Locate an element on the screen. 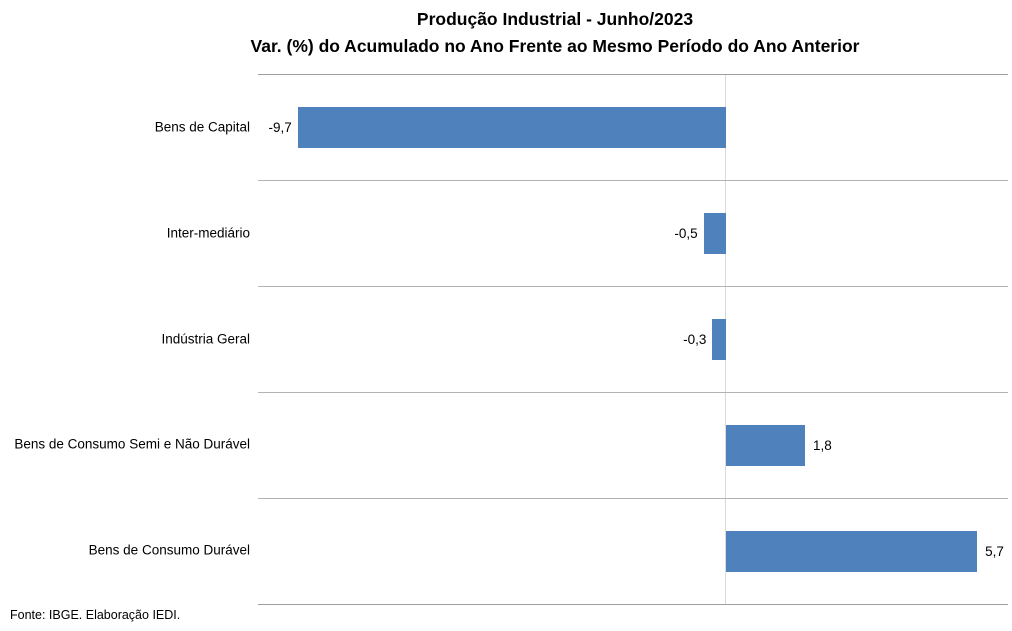 The height and width of the screenshot is (631, 1012). category-label: Bens de Capital is located at coordinates (202, 127).